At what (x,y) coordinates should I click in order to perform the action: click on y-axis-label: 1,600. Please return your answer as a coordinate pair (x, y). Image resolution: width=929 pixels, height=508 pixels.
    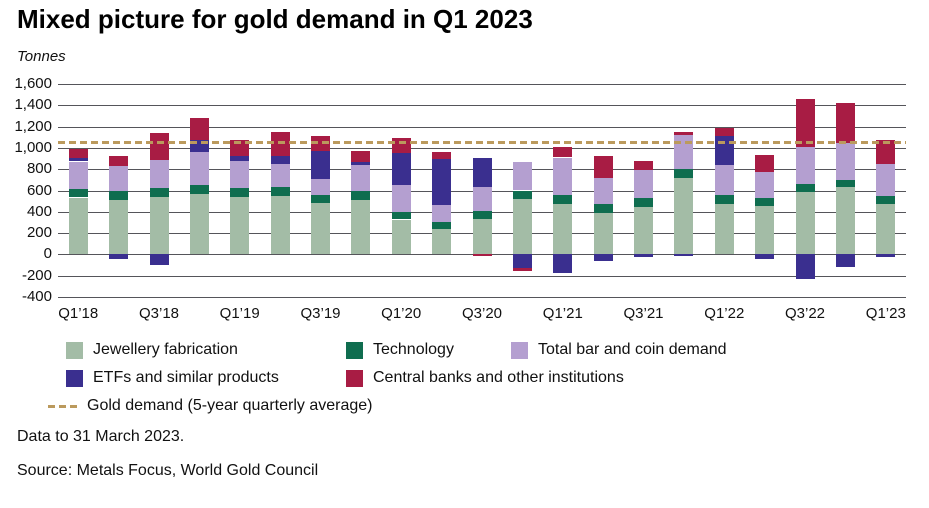
    Looking at the image, I should click on (33, 83).